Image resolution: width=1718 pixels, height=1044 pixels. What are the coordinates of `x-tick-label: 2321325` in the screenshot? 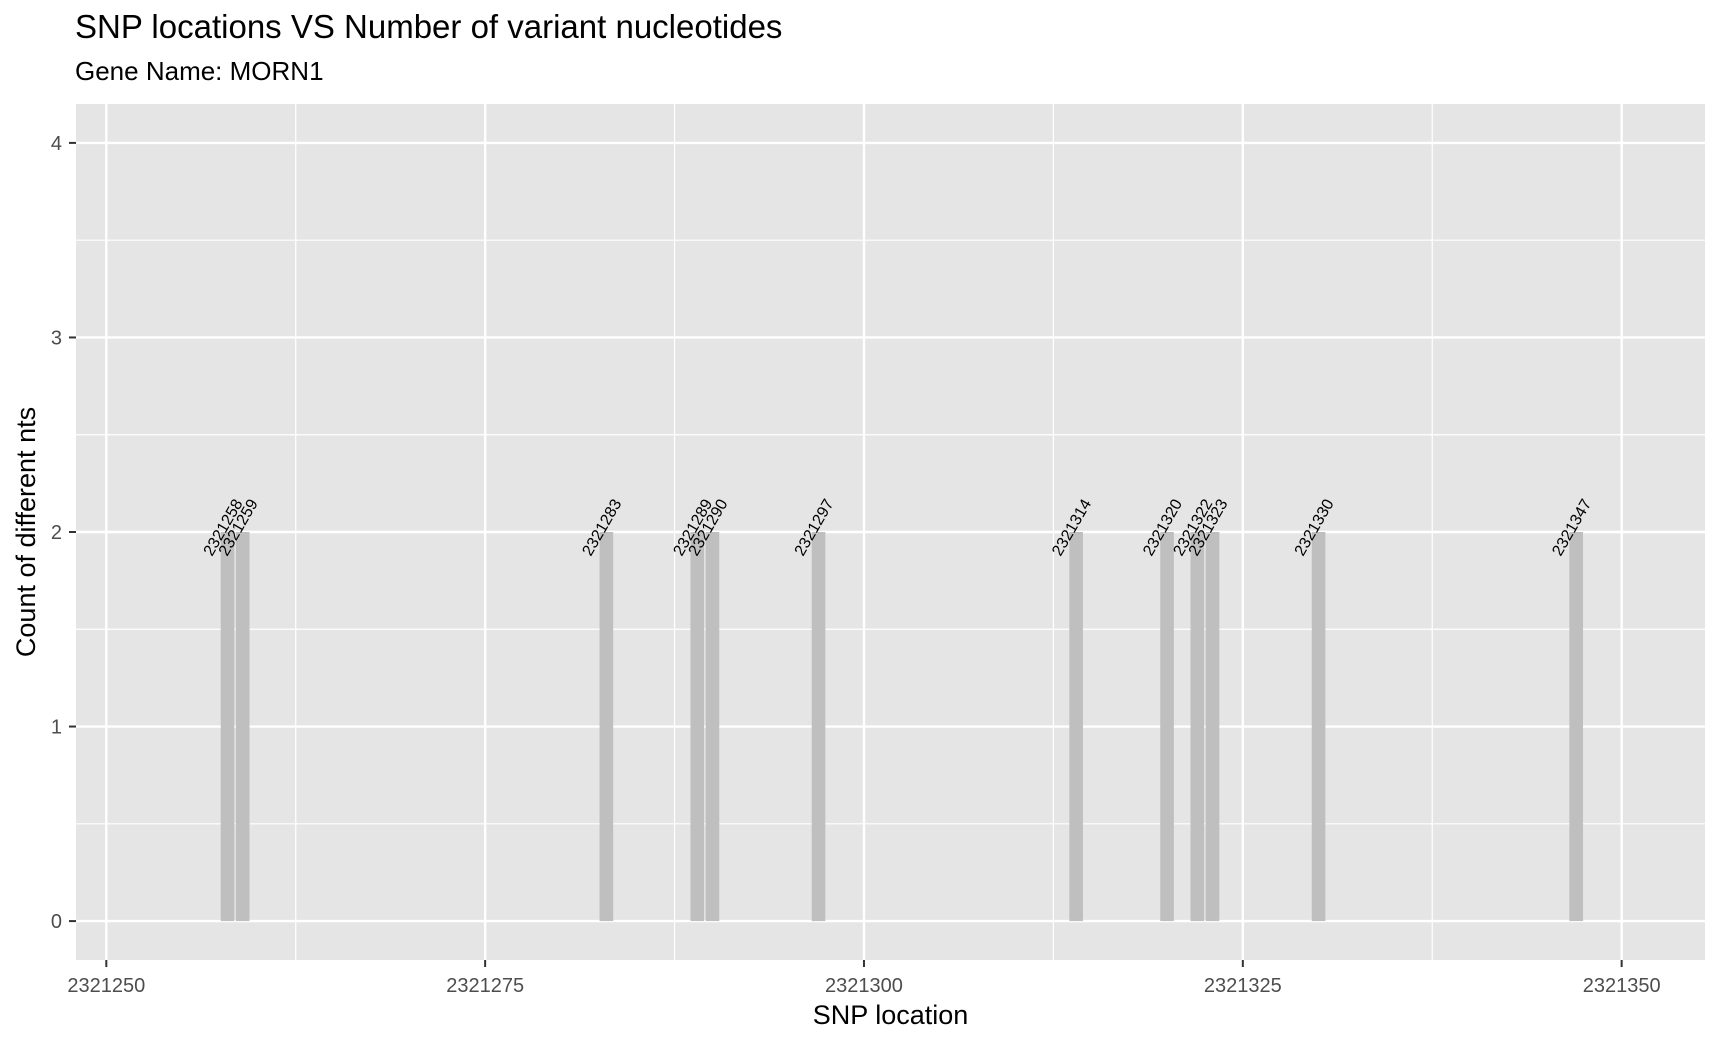 It's located at (1243, 986).